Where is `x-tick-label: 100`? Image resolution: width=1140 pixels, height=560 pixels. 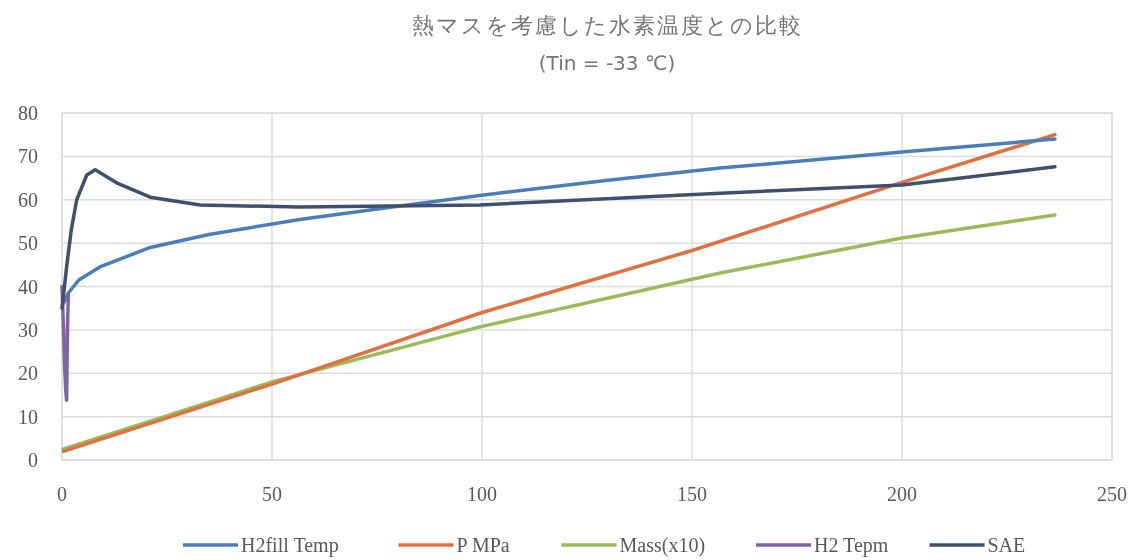
x-tick-label: 100 is located at coordinates (482, 494).